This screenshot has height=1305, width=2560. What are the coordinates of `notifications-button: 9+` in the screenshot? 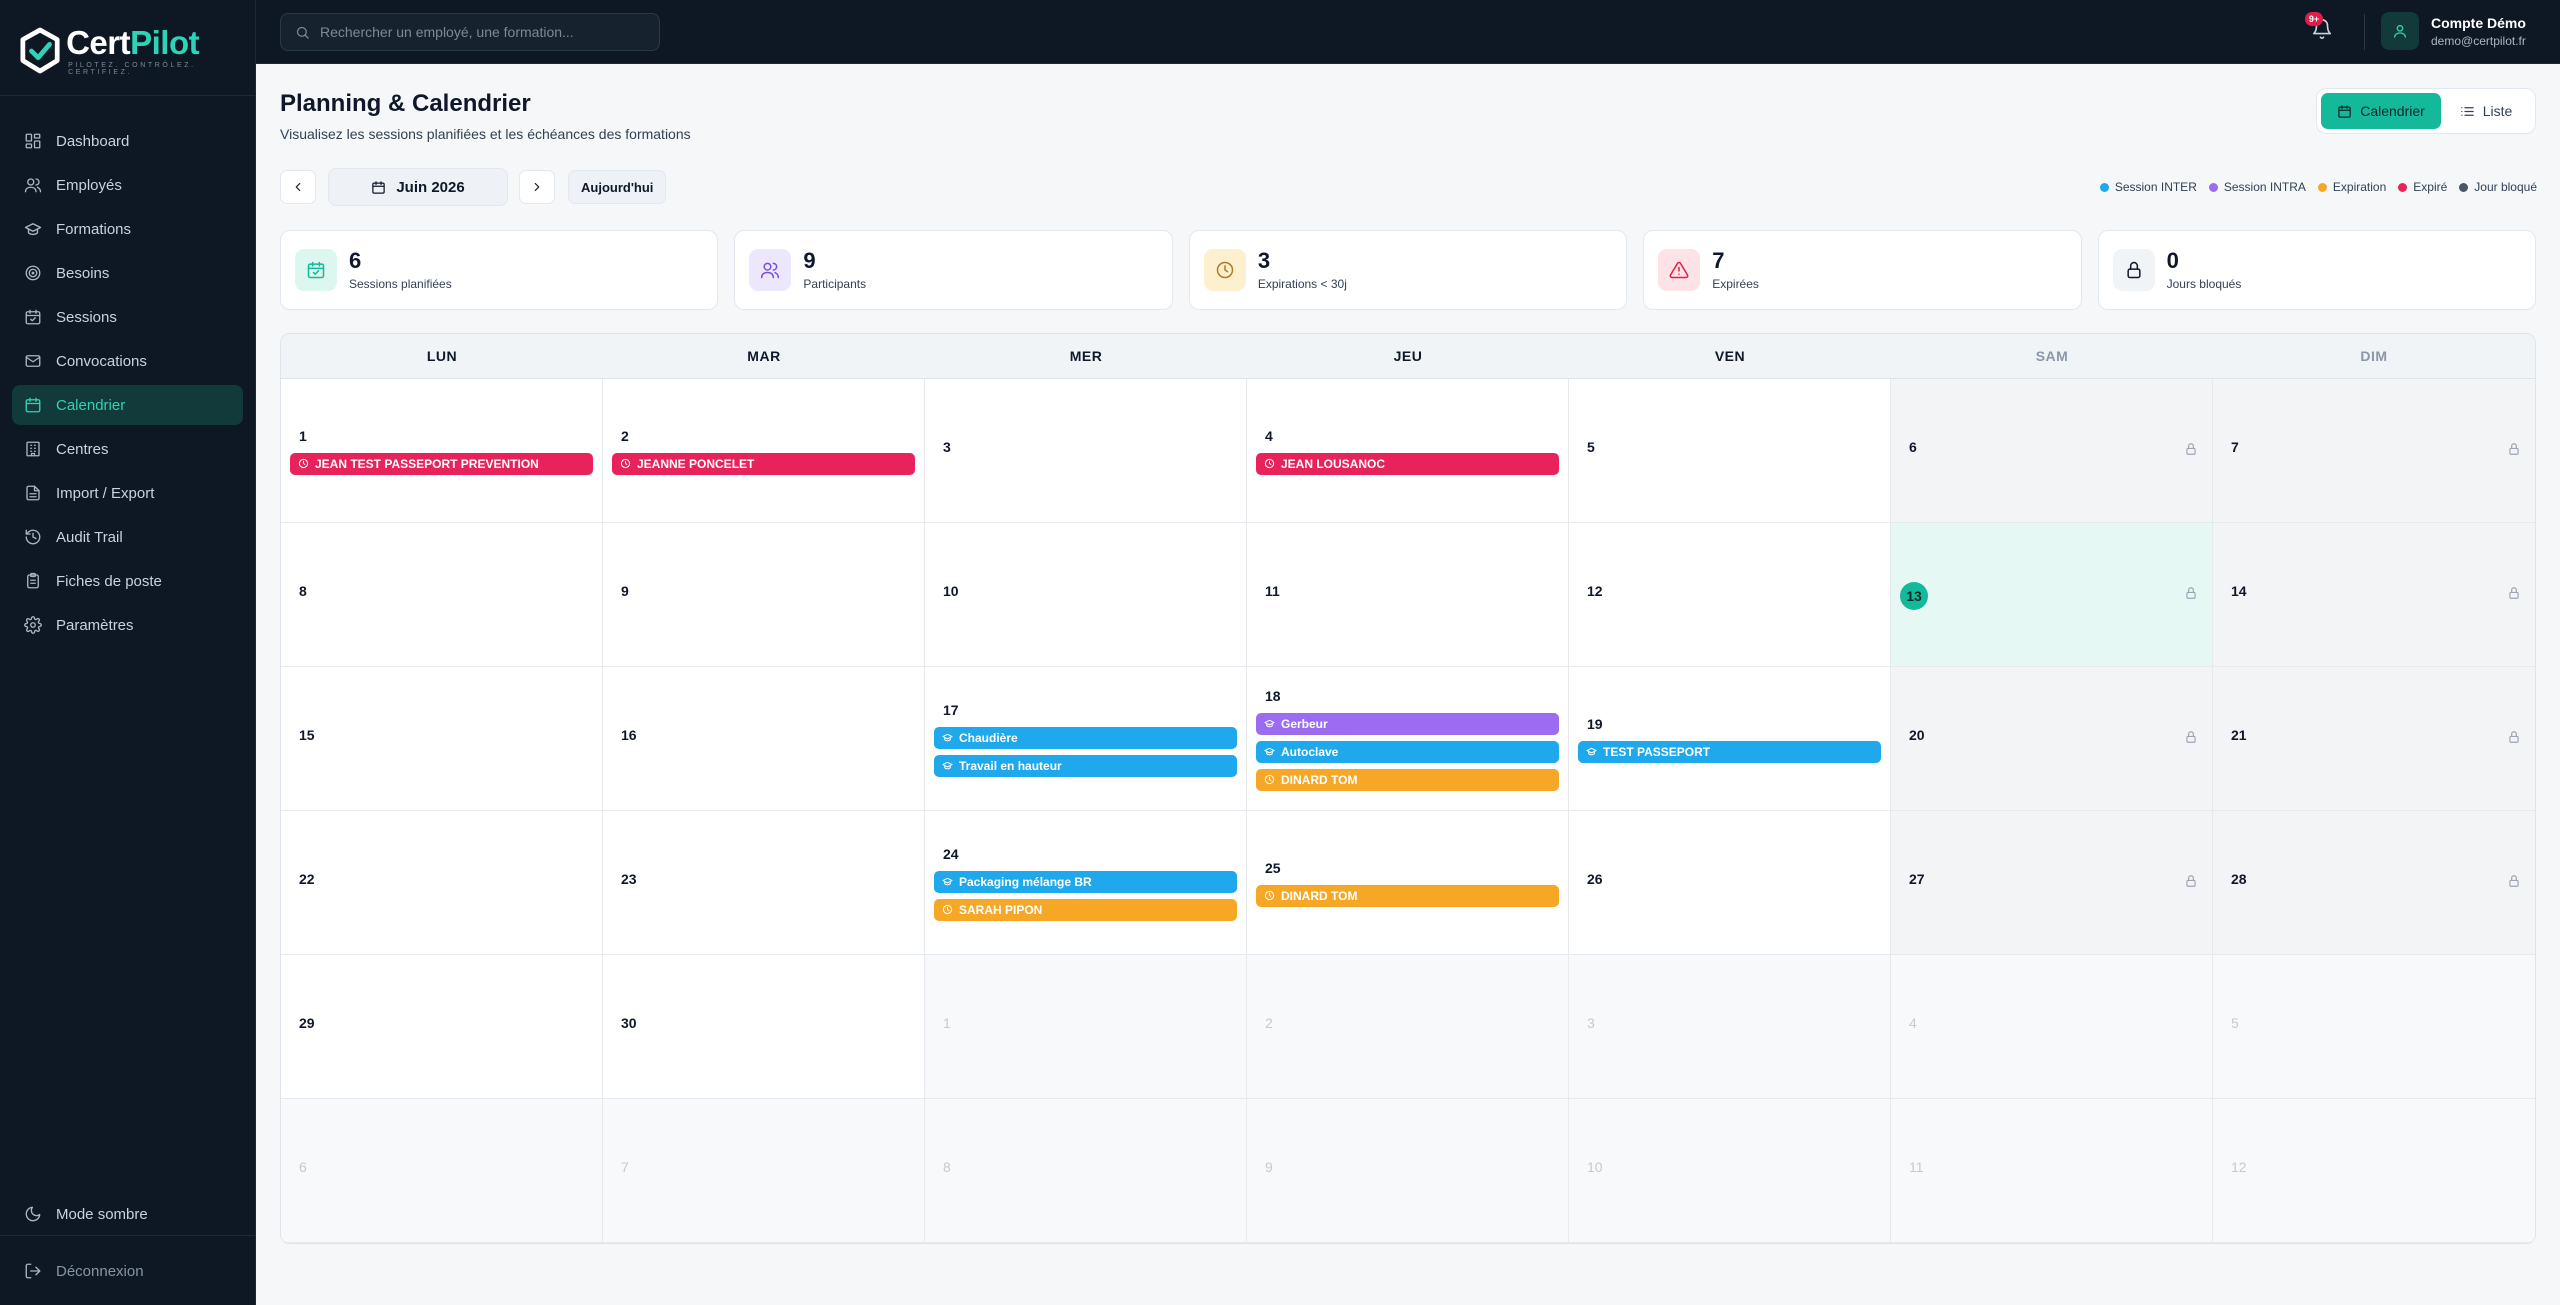 It's located at (2322, 29).